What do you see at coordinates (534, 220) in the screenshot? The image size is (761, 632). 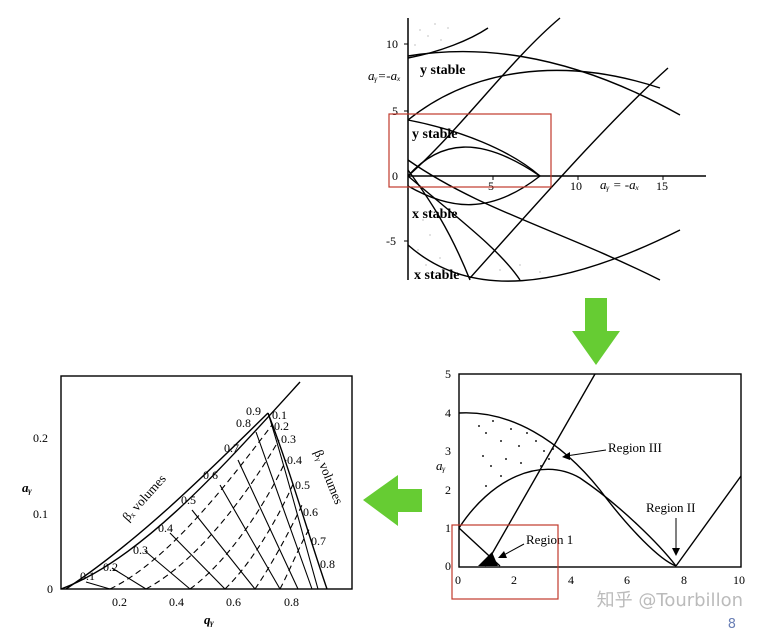 I see `top-curve-down-right` at bounding box center [534, 220].